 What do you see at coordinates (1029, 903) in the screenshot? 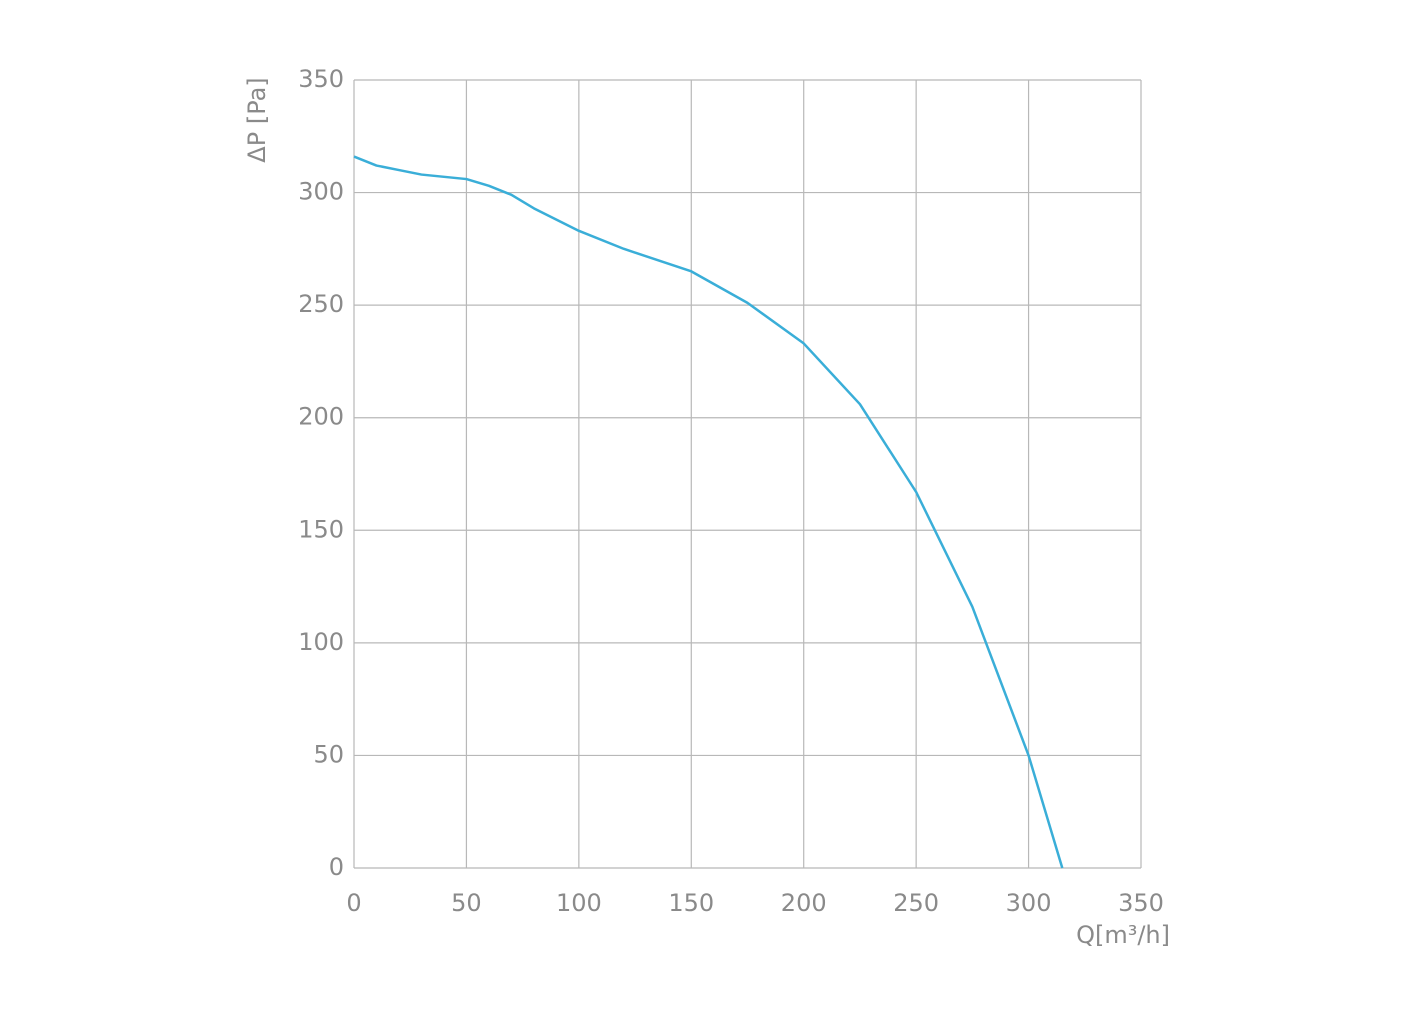
I see `x-tick-label: 300` at bounding box center [1029, 903].